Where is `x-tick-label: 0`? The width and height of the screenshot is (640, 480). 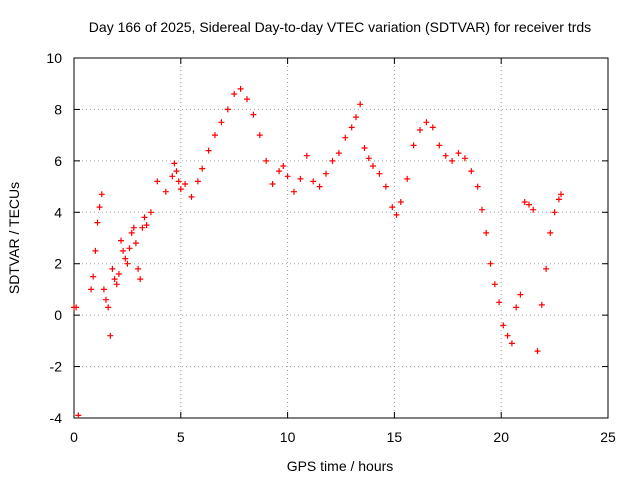 x-tick-label: 0 is located at coordinates (74, 437).